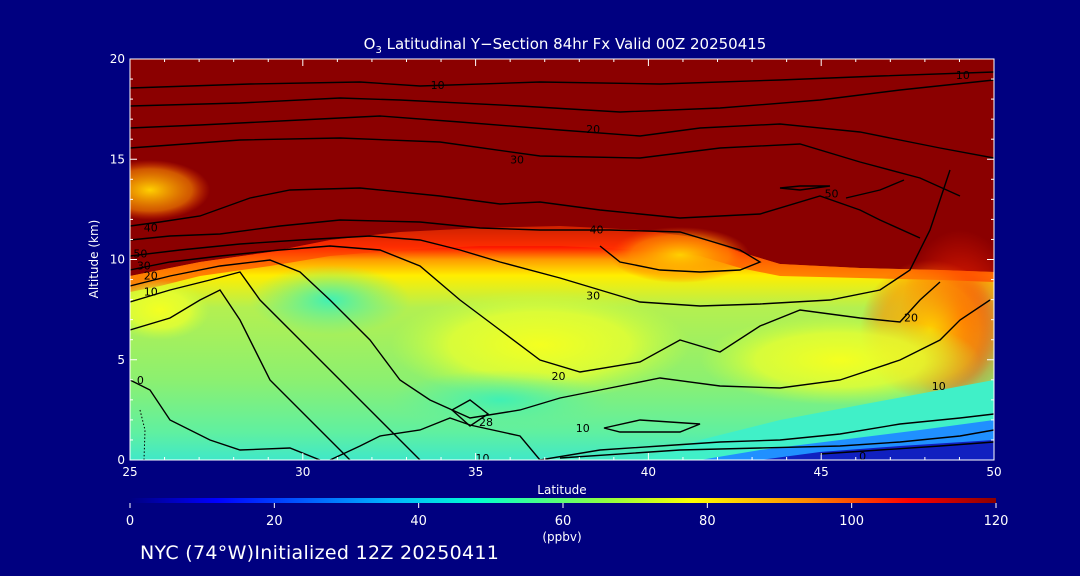 The image size is (1080, 576). Describe the element at coordinates (117, 59) in the screenshot. I see `y-tick-label: 20` at that location.